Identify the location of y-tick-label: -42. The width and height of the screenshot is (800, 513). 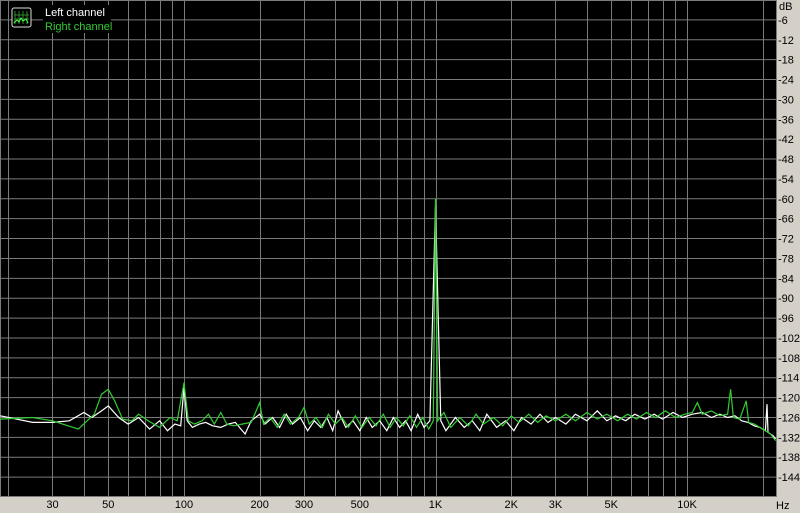
(786, 140).